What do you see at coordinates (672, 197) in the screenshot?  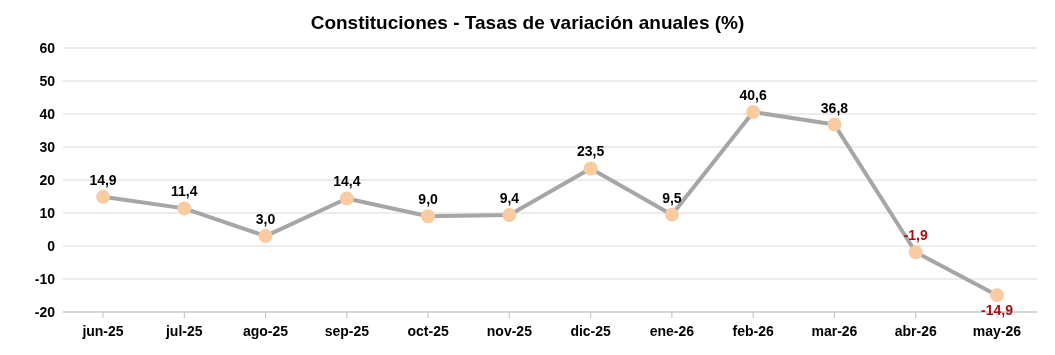 I see `data-label: 9,5` at bounding box center [672, 197].